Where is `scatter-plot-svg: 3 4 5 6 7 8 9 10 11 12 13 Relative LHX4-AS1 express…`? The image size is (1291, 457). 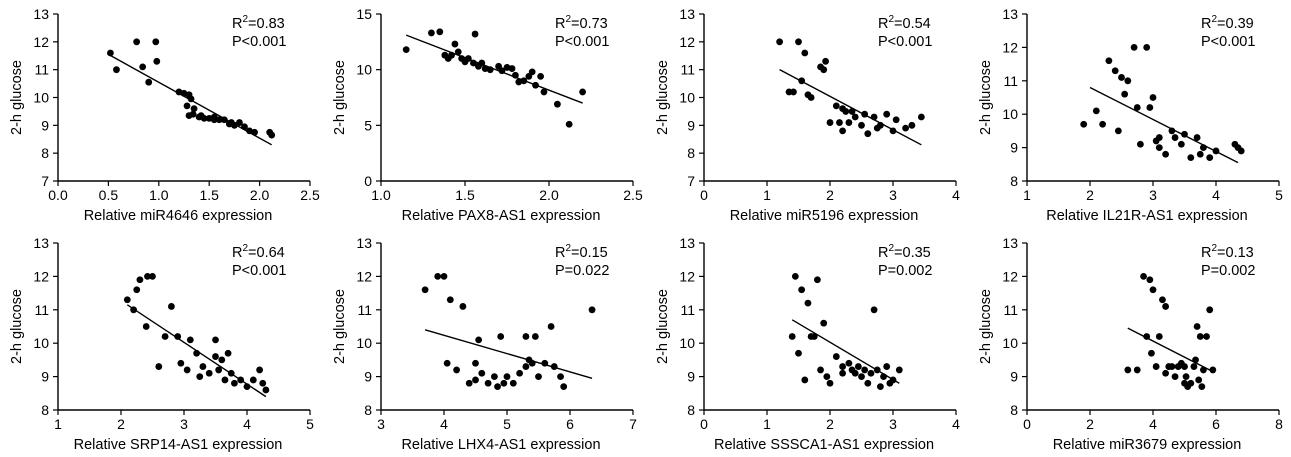 scatter-plot-svg: 3 4 5 6 7 8 9 10 11 12 13 Relative LHX4-AS1 express… is located at coordinates (484, 344).